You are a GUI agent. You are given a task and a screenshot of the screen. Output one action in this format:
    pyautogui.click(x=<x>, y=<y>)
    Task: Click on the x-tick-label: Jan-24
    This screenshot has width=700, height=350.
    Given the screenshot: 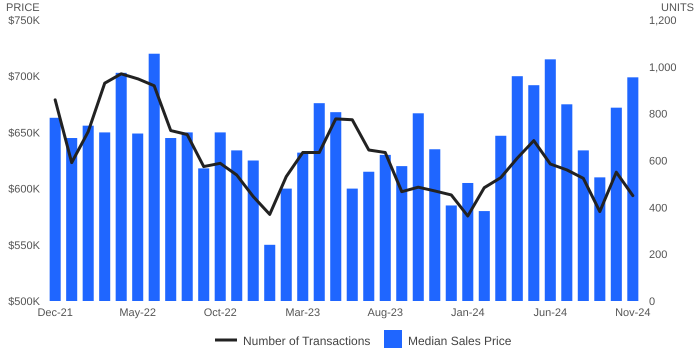 What is the action you would take?
    pyautogui.click(x=467, y=313)
    